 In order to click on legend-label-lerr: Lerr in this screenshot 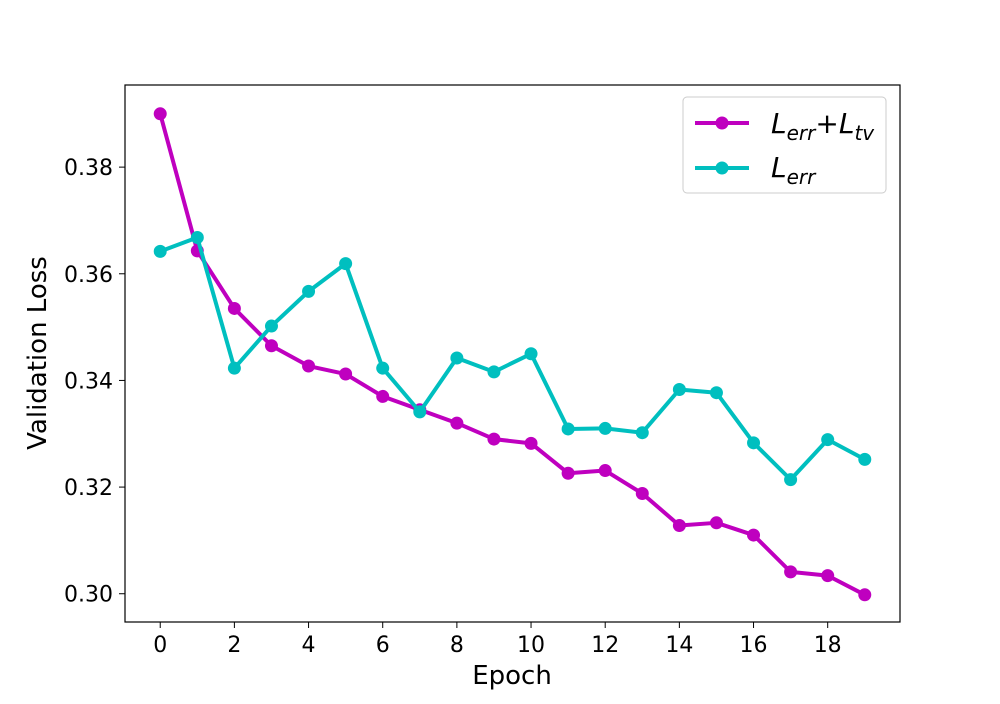, I will do `click(794, 170)`.